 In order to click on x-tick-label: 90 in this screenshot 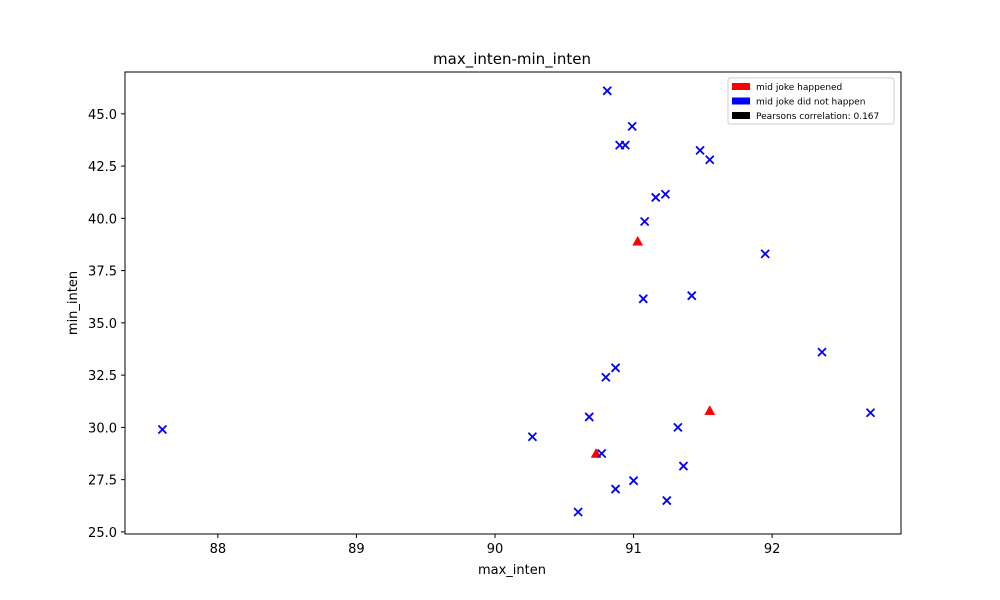, I will do `click(495, 549)`.